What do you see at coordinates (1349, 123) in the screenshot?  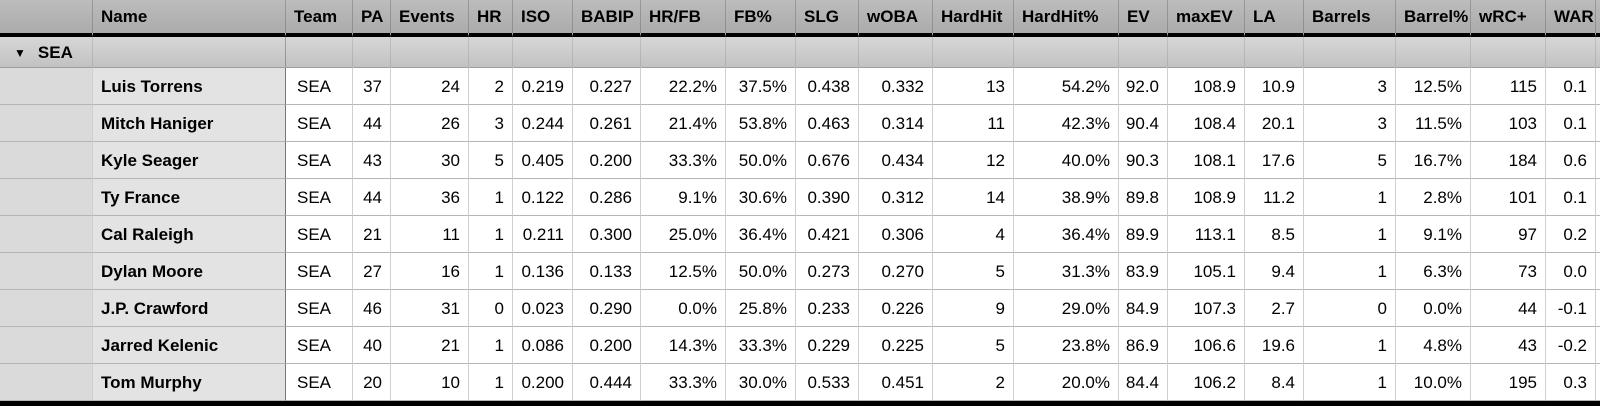 I see `cell-barrels: 3` at bounding box center [1349, 123].